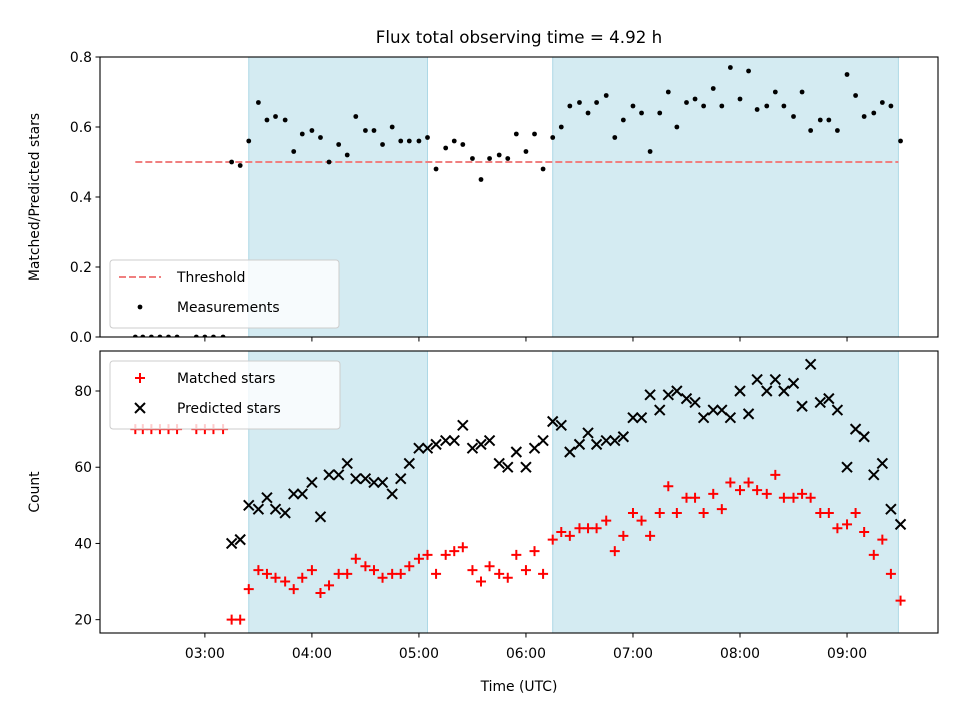 This screenshot has width=960, height=720. What do you see at coordinates (81, 128) in the screenshot?
I see `y-tick-label: 0.6` at bounding box center [81, 128].